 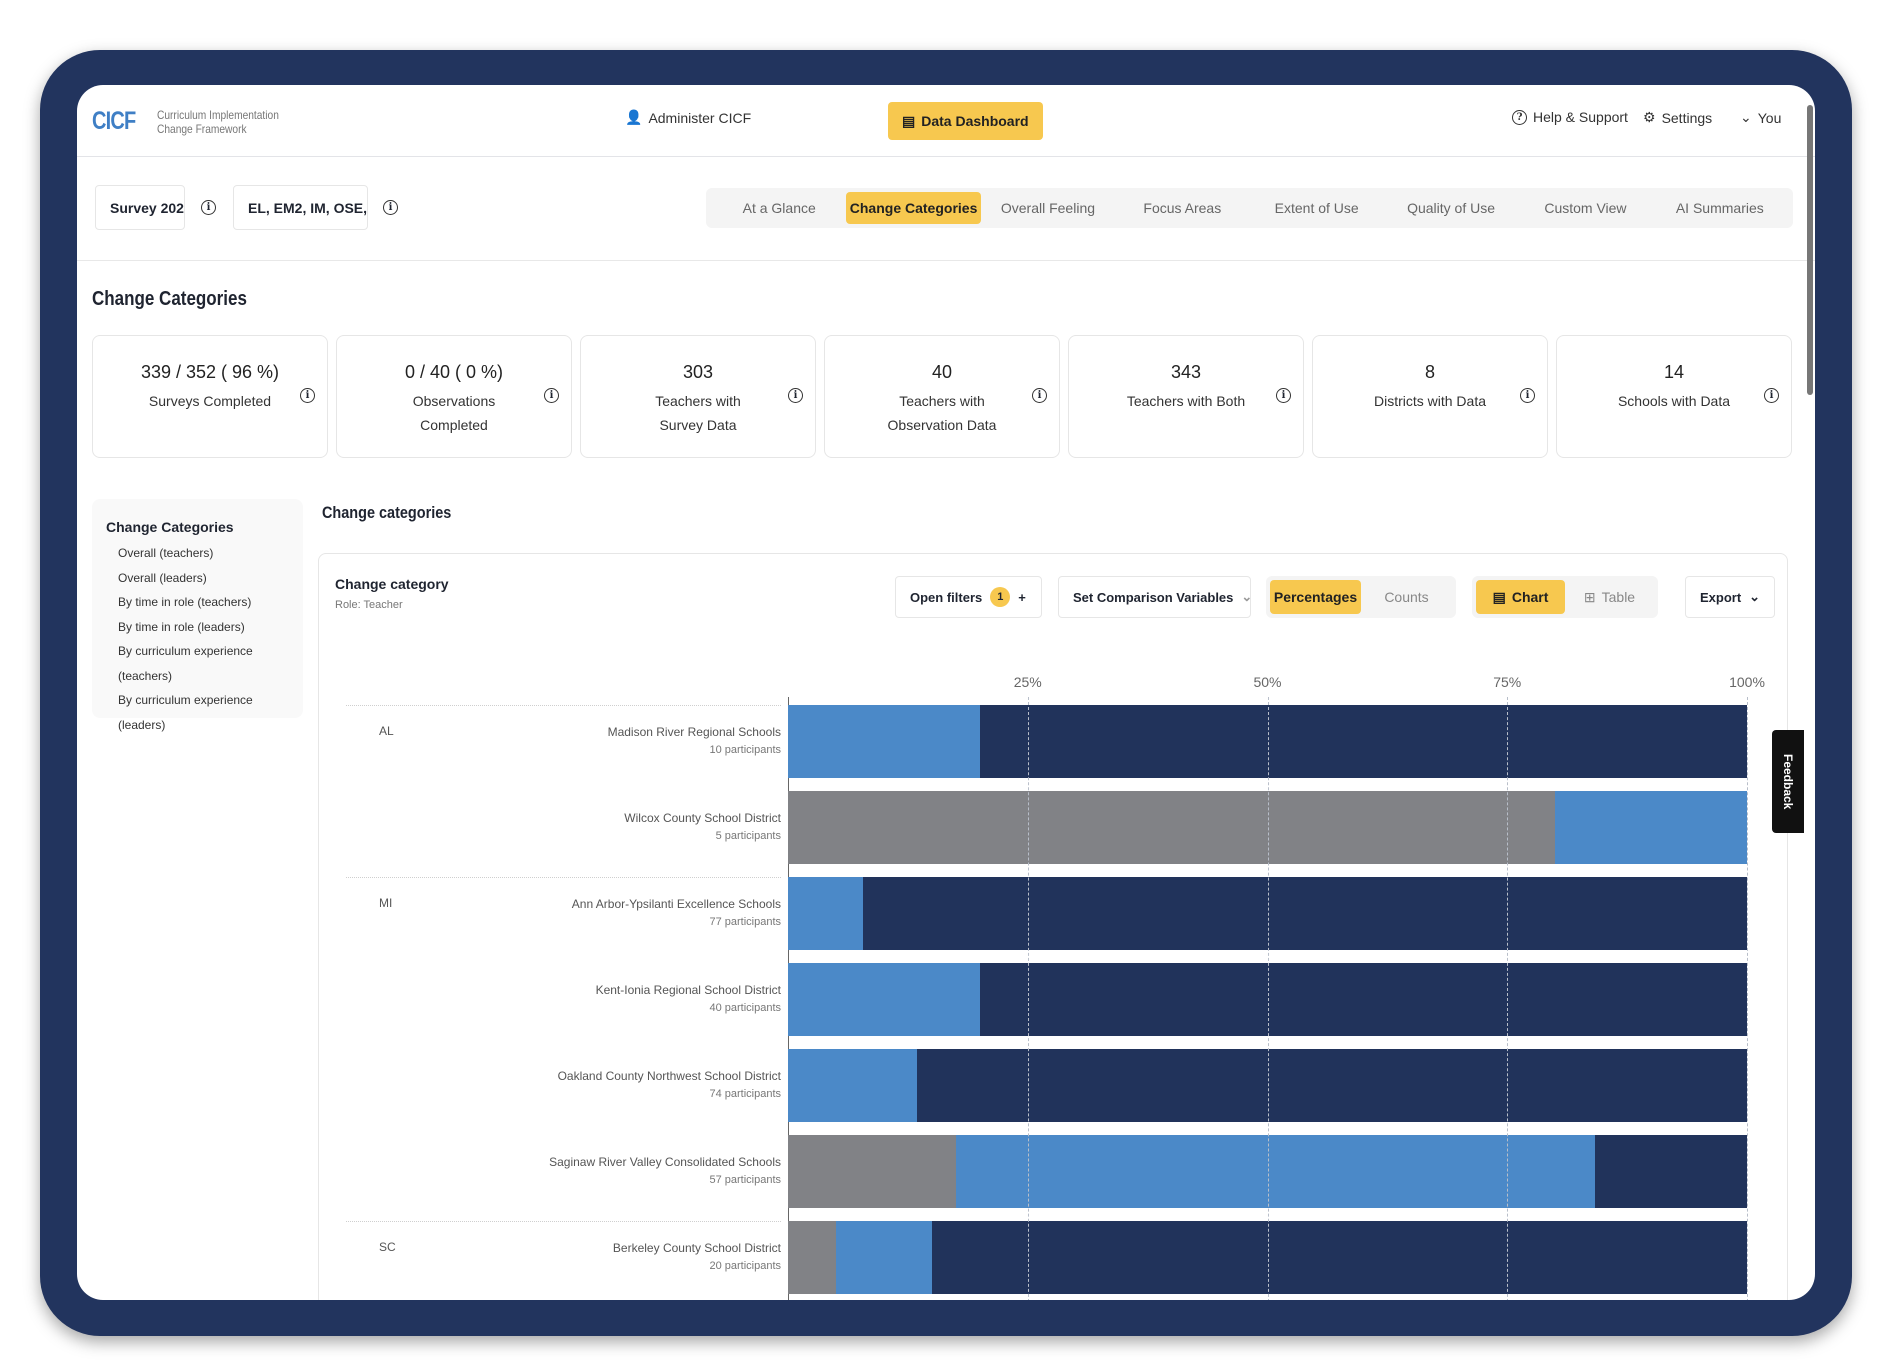 What do you see at coordinates (965, 121) in the screenshot?
I see `data-dashboard-button: ▤ Data Dashboard` at bounding box center [965, 121].